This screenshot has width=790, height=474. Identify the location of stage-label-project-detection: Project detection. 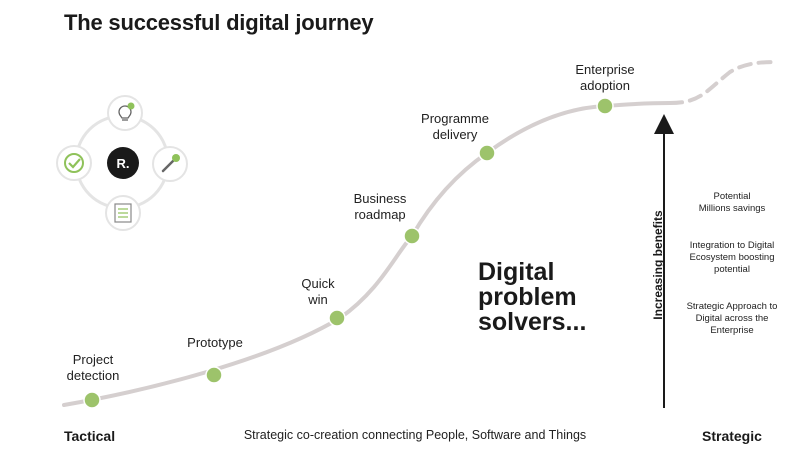
(93, 367).